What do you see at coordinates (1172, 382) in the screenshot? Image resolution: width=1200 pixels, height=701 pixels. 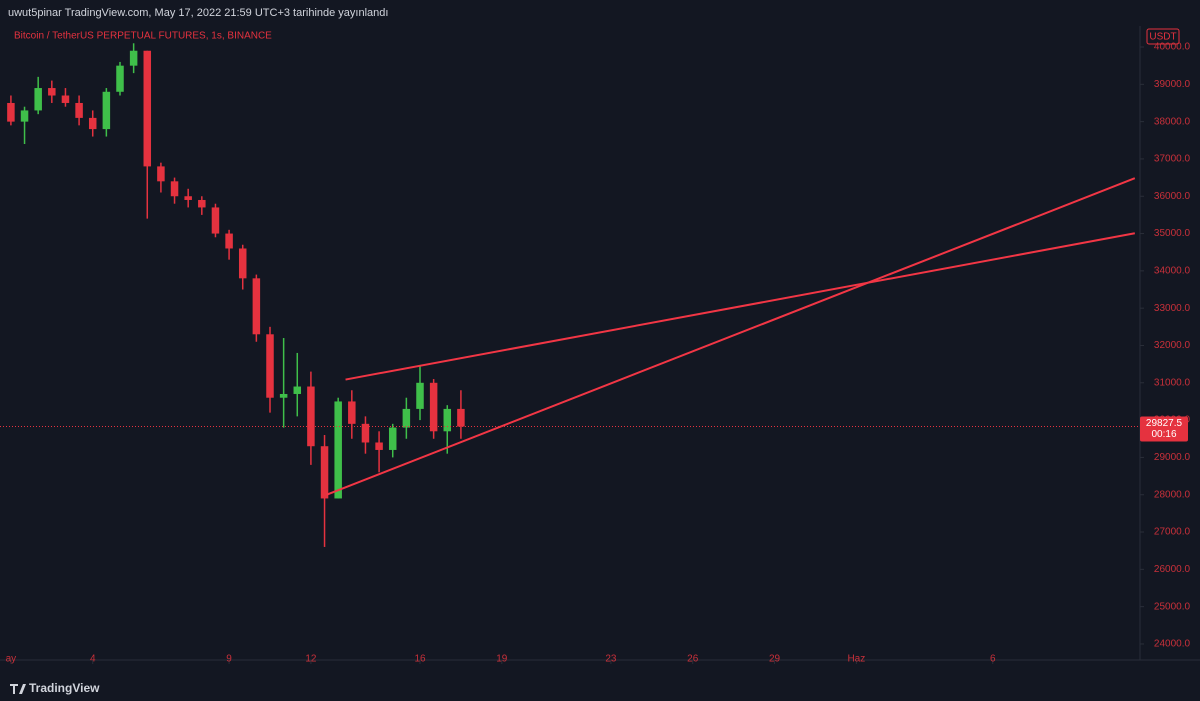 I see `y-tick-label: 31000.0` at bounding box center [1172, 382].